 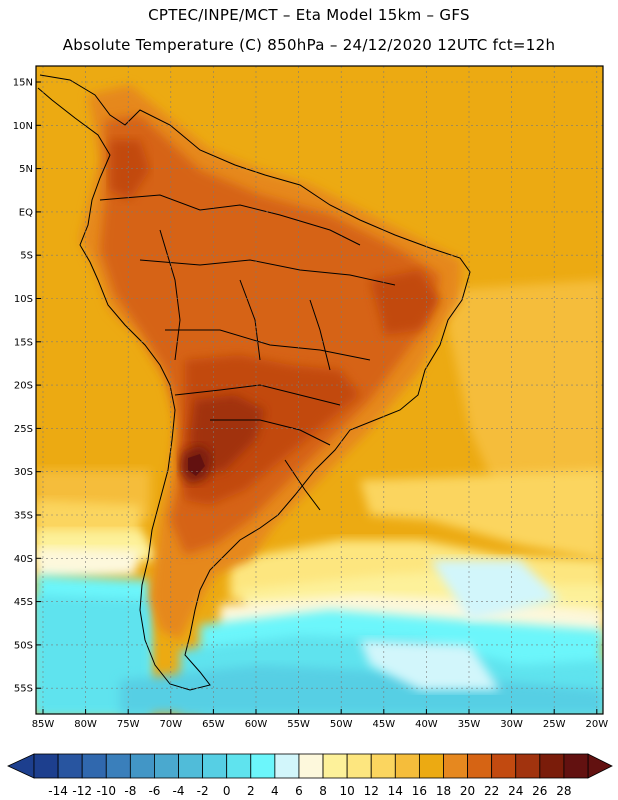 I want to click on lat-label: EQ, so click(x=26, y=212).